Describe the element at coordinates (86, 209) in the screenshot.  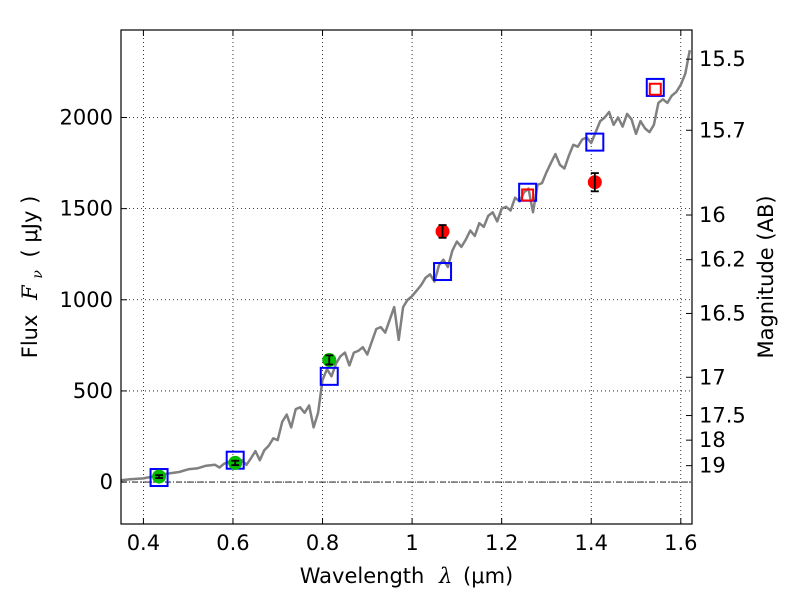
I see `y-tick-label: 1500` at that location.